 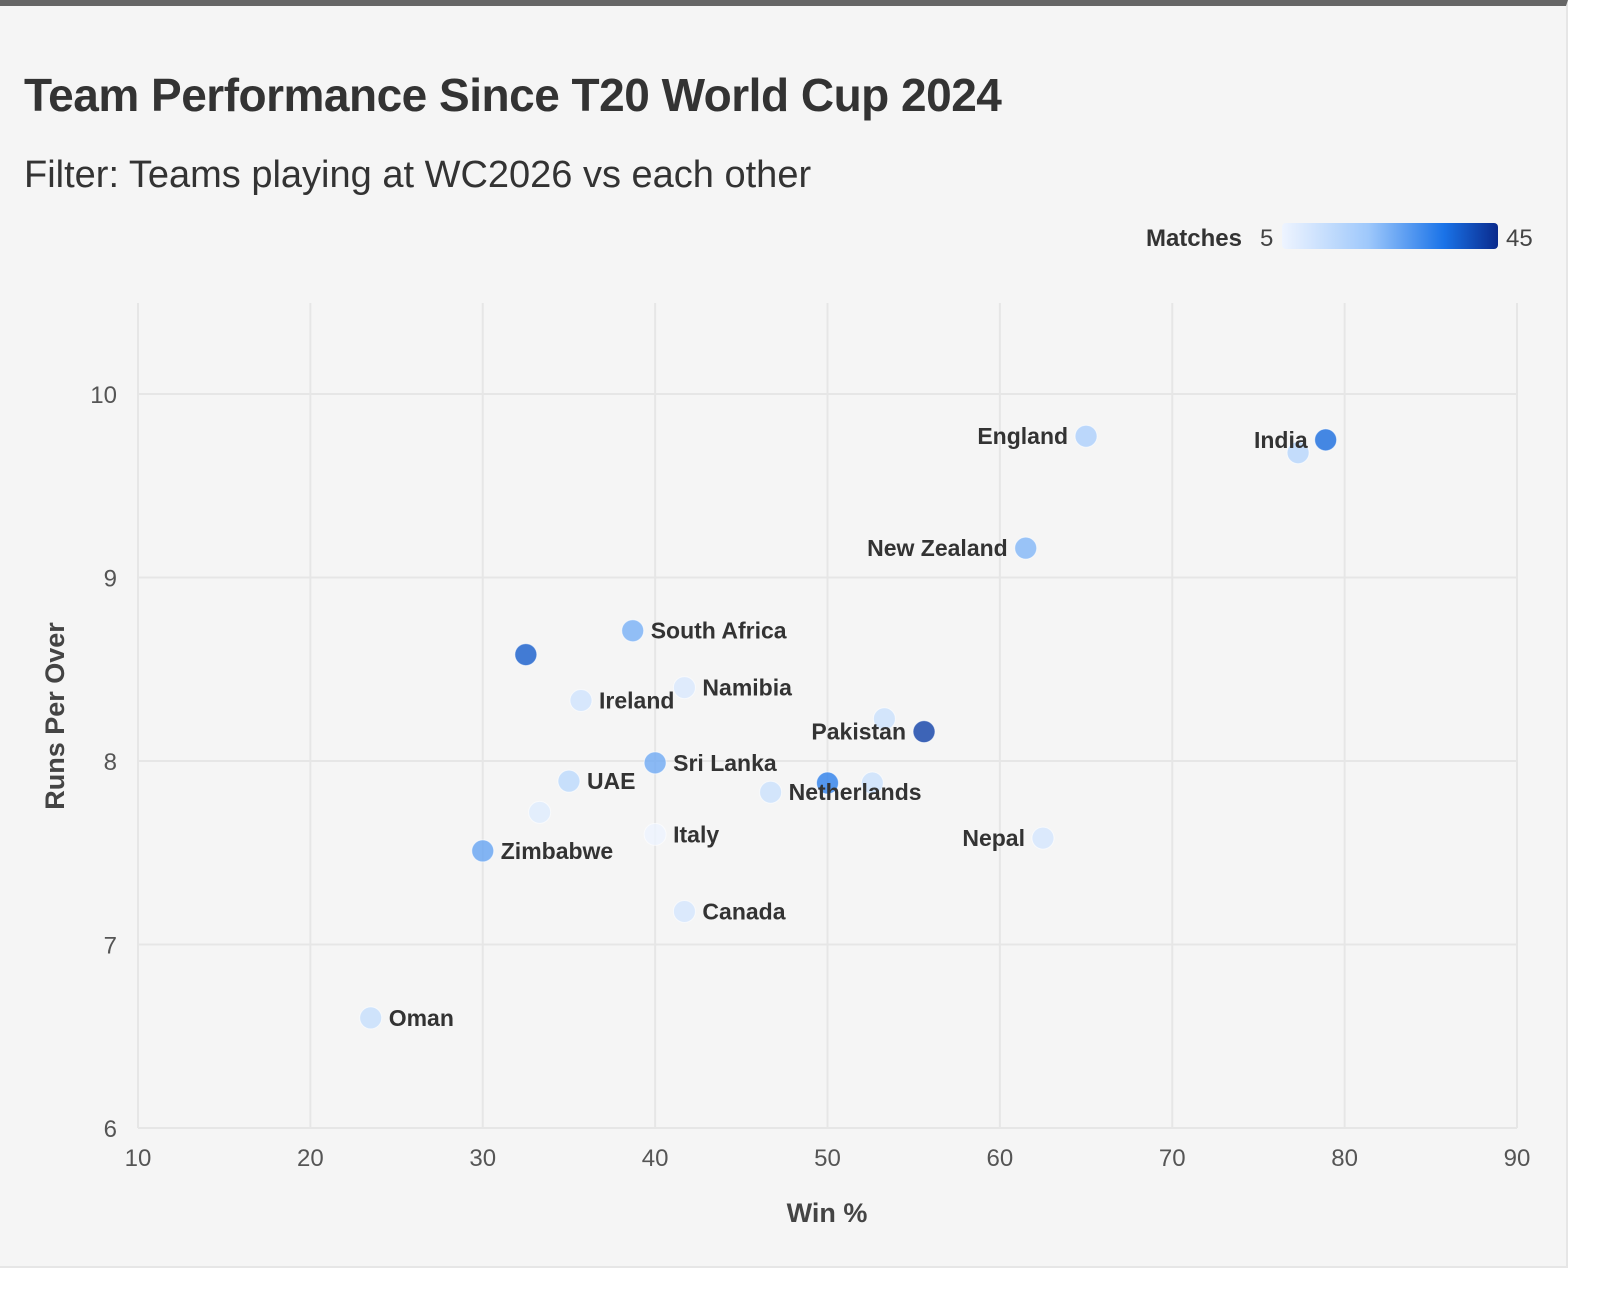 I want to click on x-tick-label: 90, so click(x=1517, y=1158).